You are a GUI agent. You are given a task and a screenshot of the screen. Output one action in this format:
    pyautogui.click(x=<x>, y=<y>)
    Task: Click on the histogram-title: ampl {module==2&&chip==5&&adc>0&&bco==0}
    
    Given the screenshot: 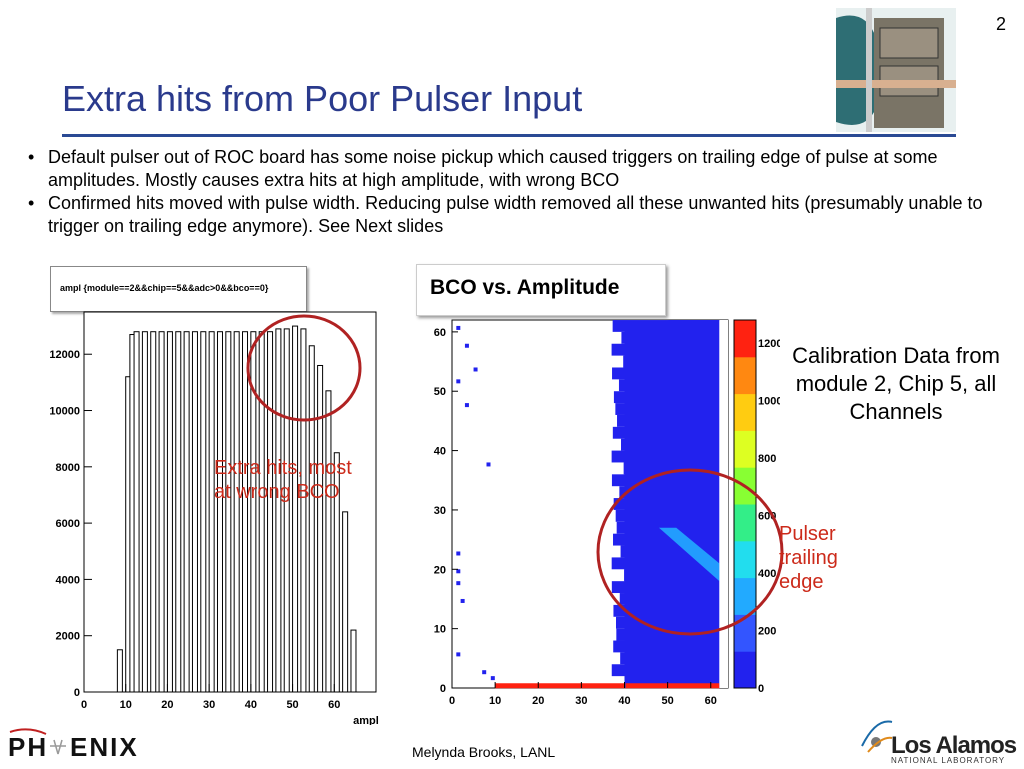 What is the action you would take?
    pyautogui.click(x=164, y=288)
    